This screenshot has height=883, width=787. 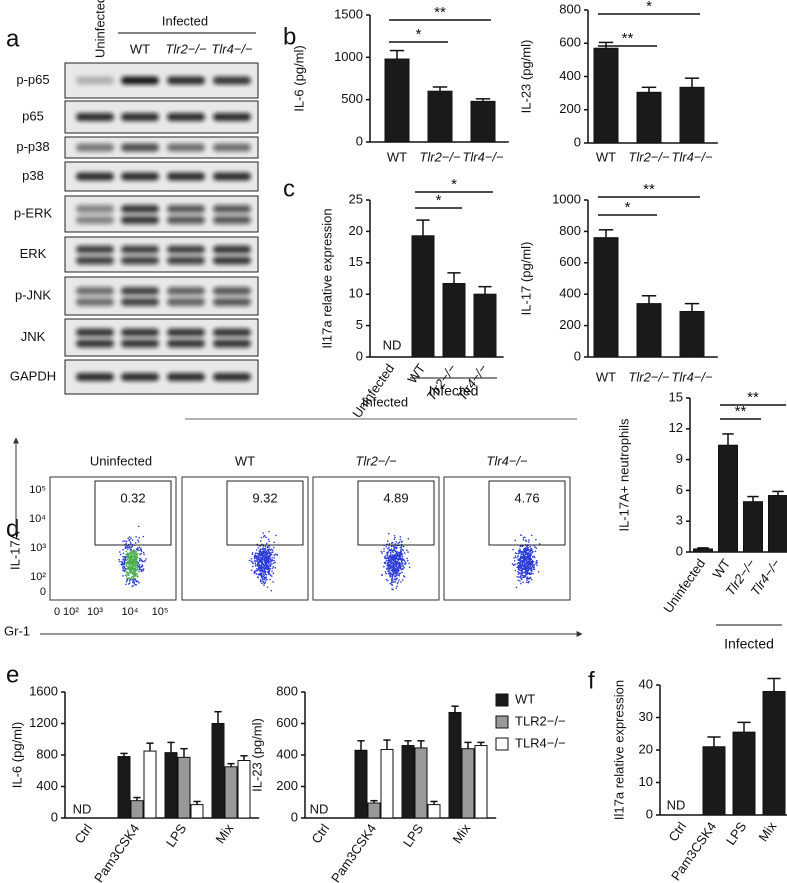 I want to click on gate-value: 4.89, so click(x=395, y=497).